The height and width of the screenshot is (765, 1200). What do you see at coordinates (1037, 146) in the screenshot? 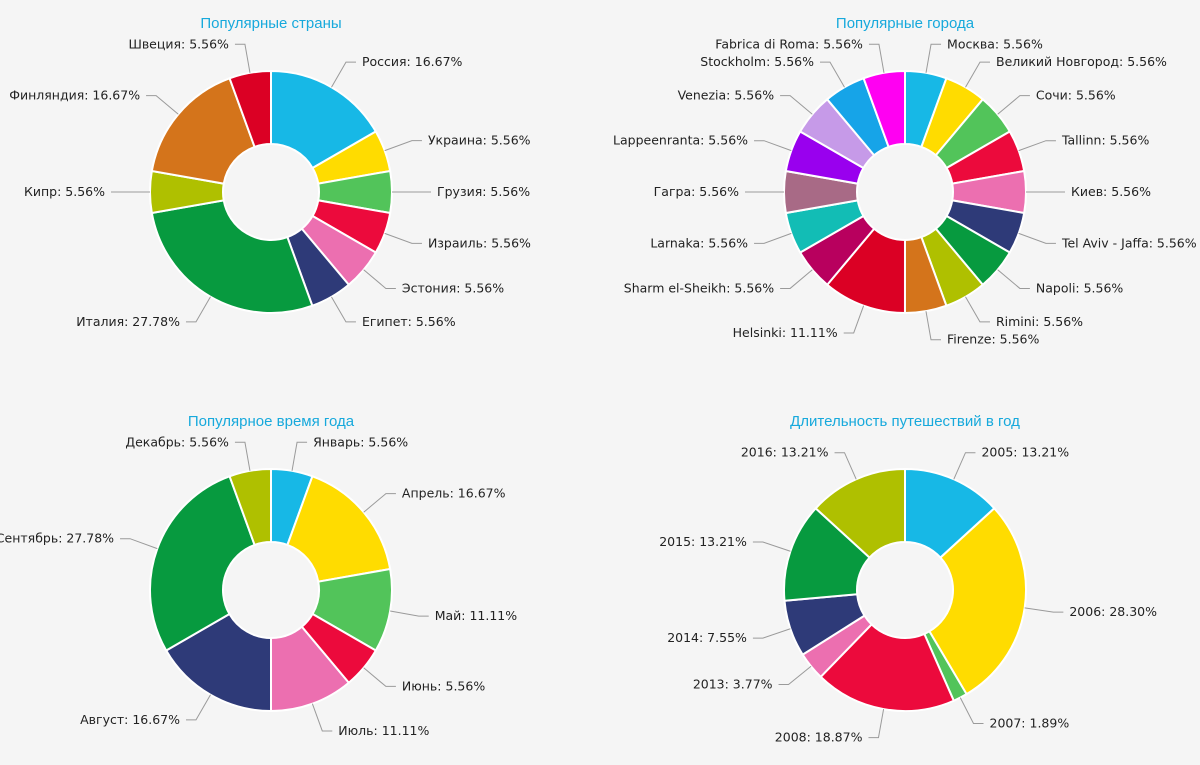
I see `leader-line-city-tallinn` at bounding box center [1037, 146].